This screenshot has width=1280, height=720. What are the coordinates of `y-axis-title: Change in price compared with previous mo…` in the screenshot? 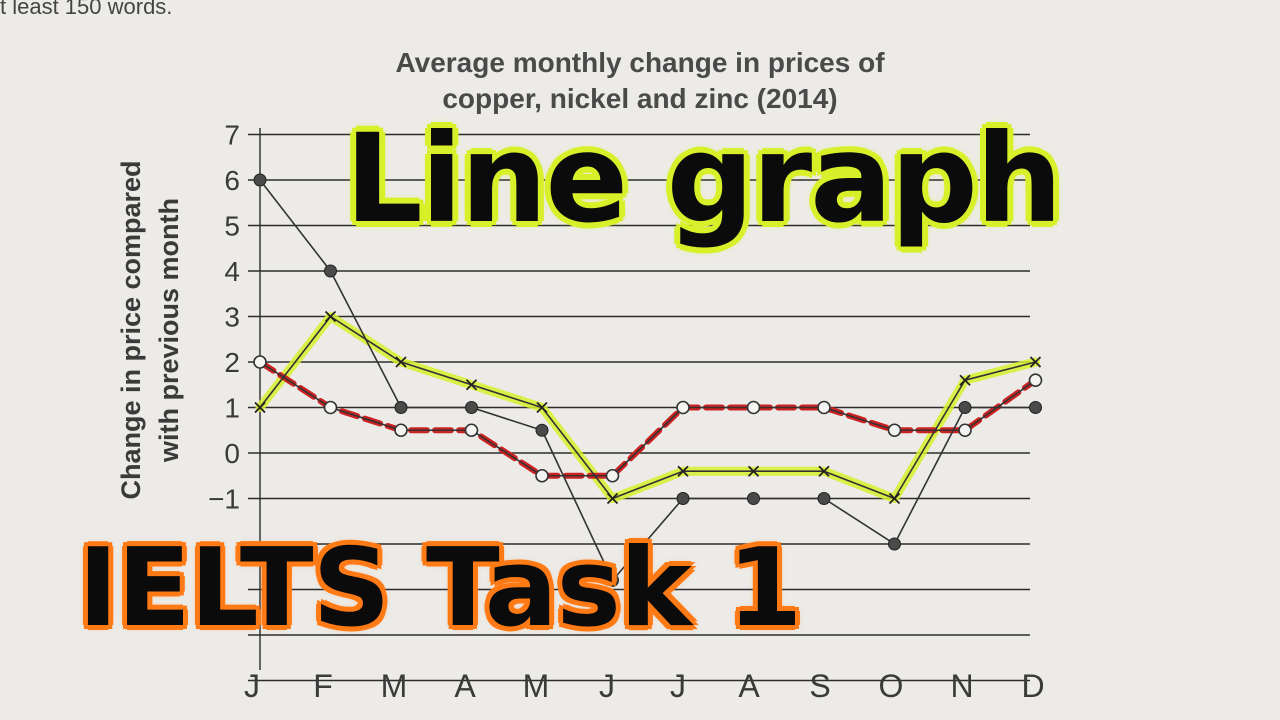 It's located at (150, 329).